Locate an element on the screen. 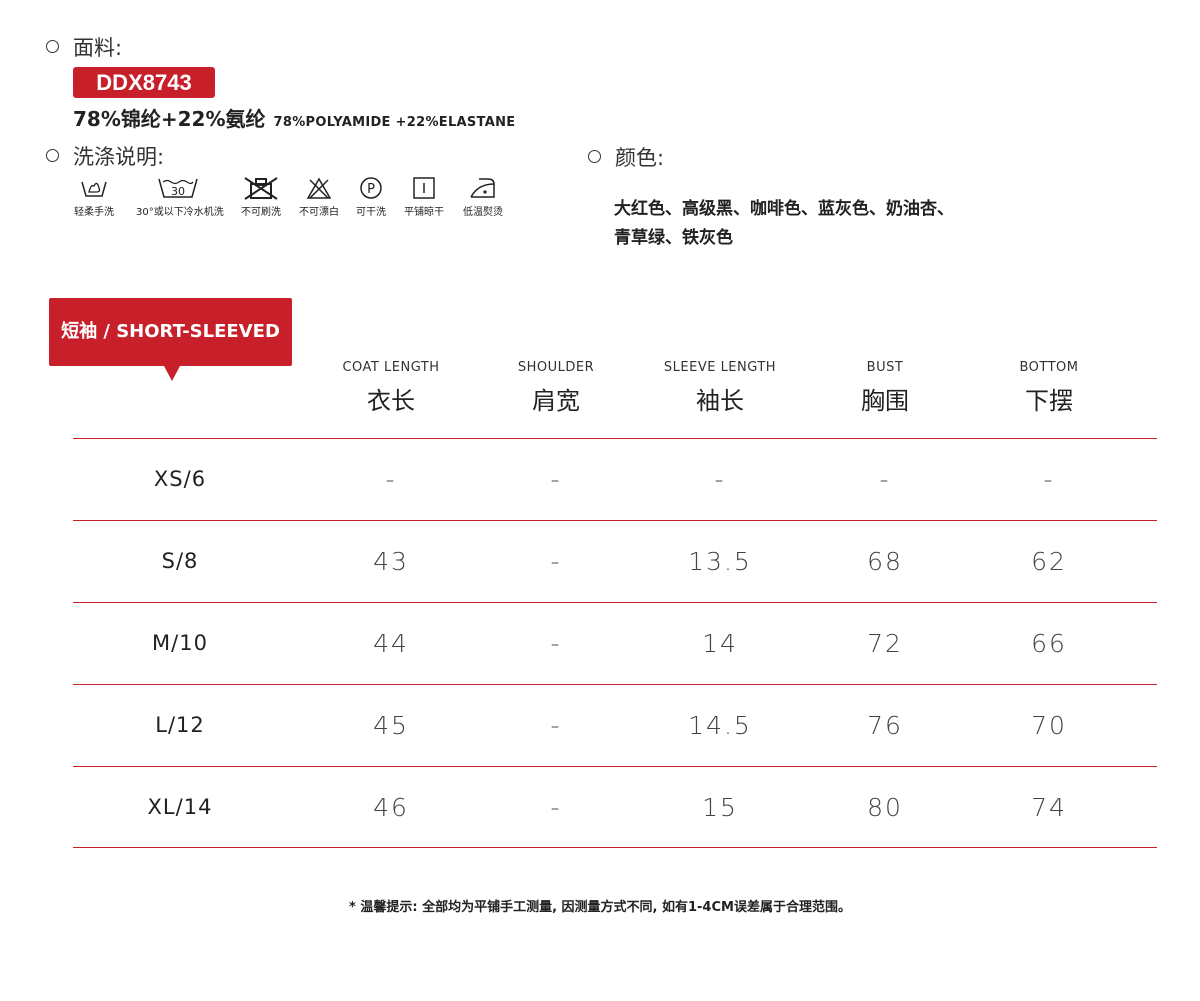 The image size is (1200, 1001). column-header-zh: 下摆 is located at coordinates (1049, 401).